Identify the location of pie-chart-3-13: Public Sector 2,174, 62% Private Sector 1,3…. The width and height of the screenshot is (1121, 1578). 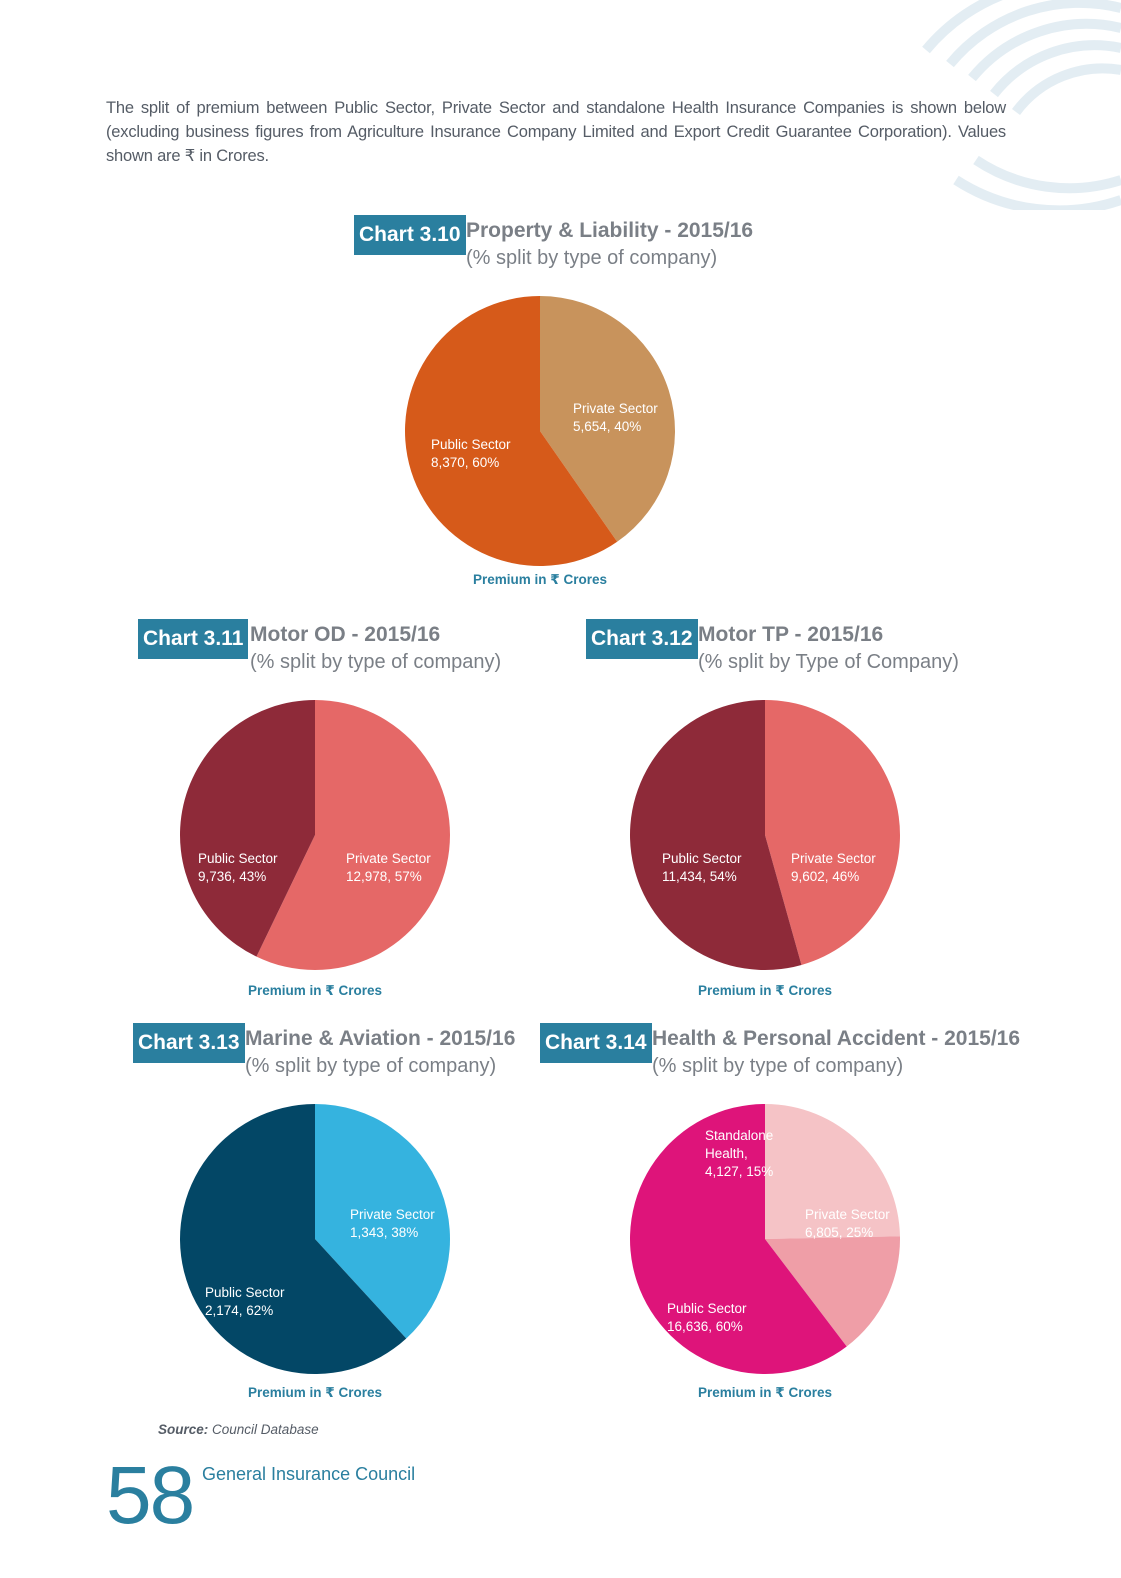
(314, 1239).